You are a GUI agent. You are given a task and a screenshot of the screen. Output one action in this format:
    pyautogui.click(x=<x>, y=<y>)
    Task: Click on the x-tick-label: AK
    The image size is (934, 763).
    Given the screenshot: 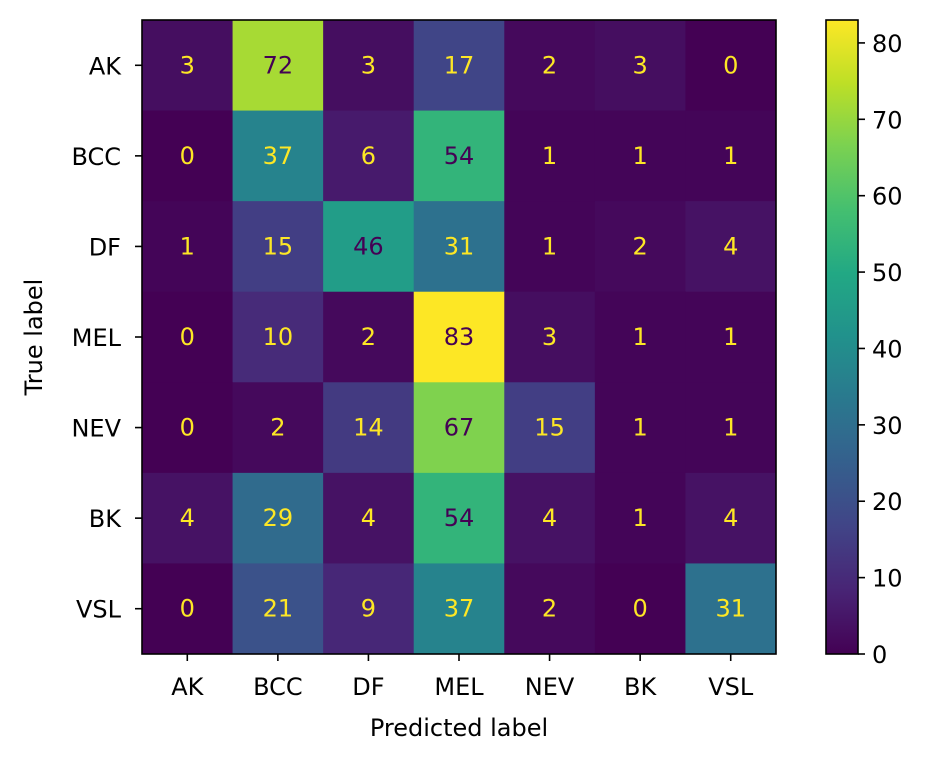 What is the action you would take?
    pyautogui.click(x=187, y=687)
    